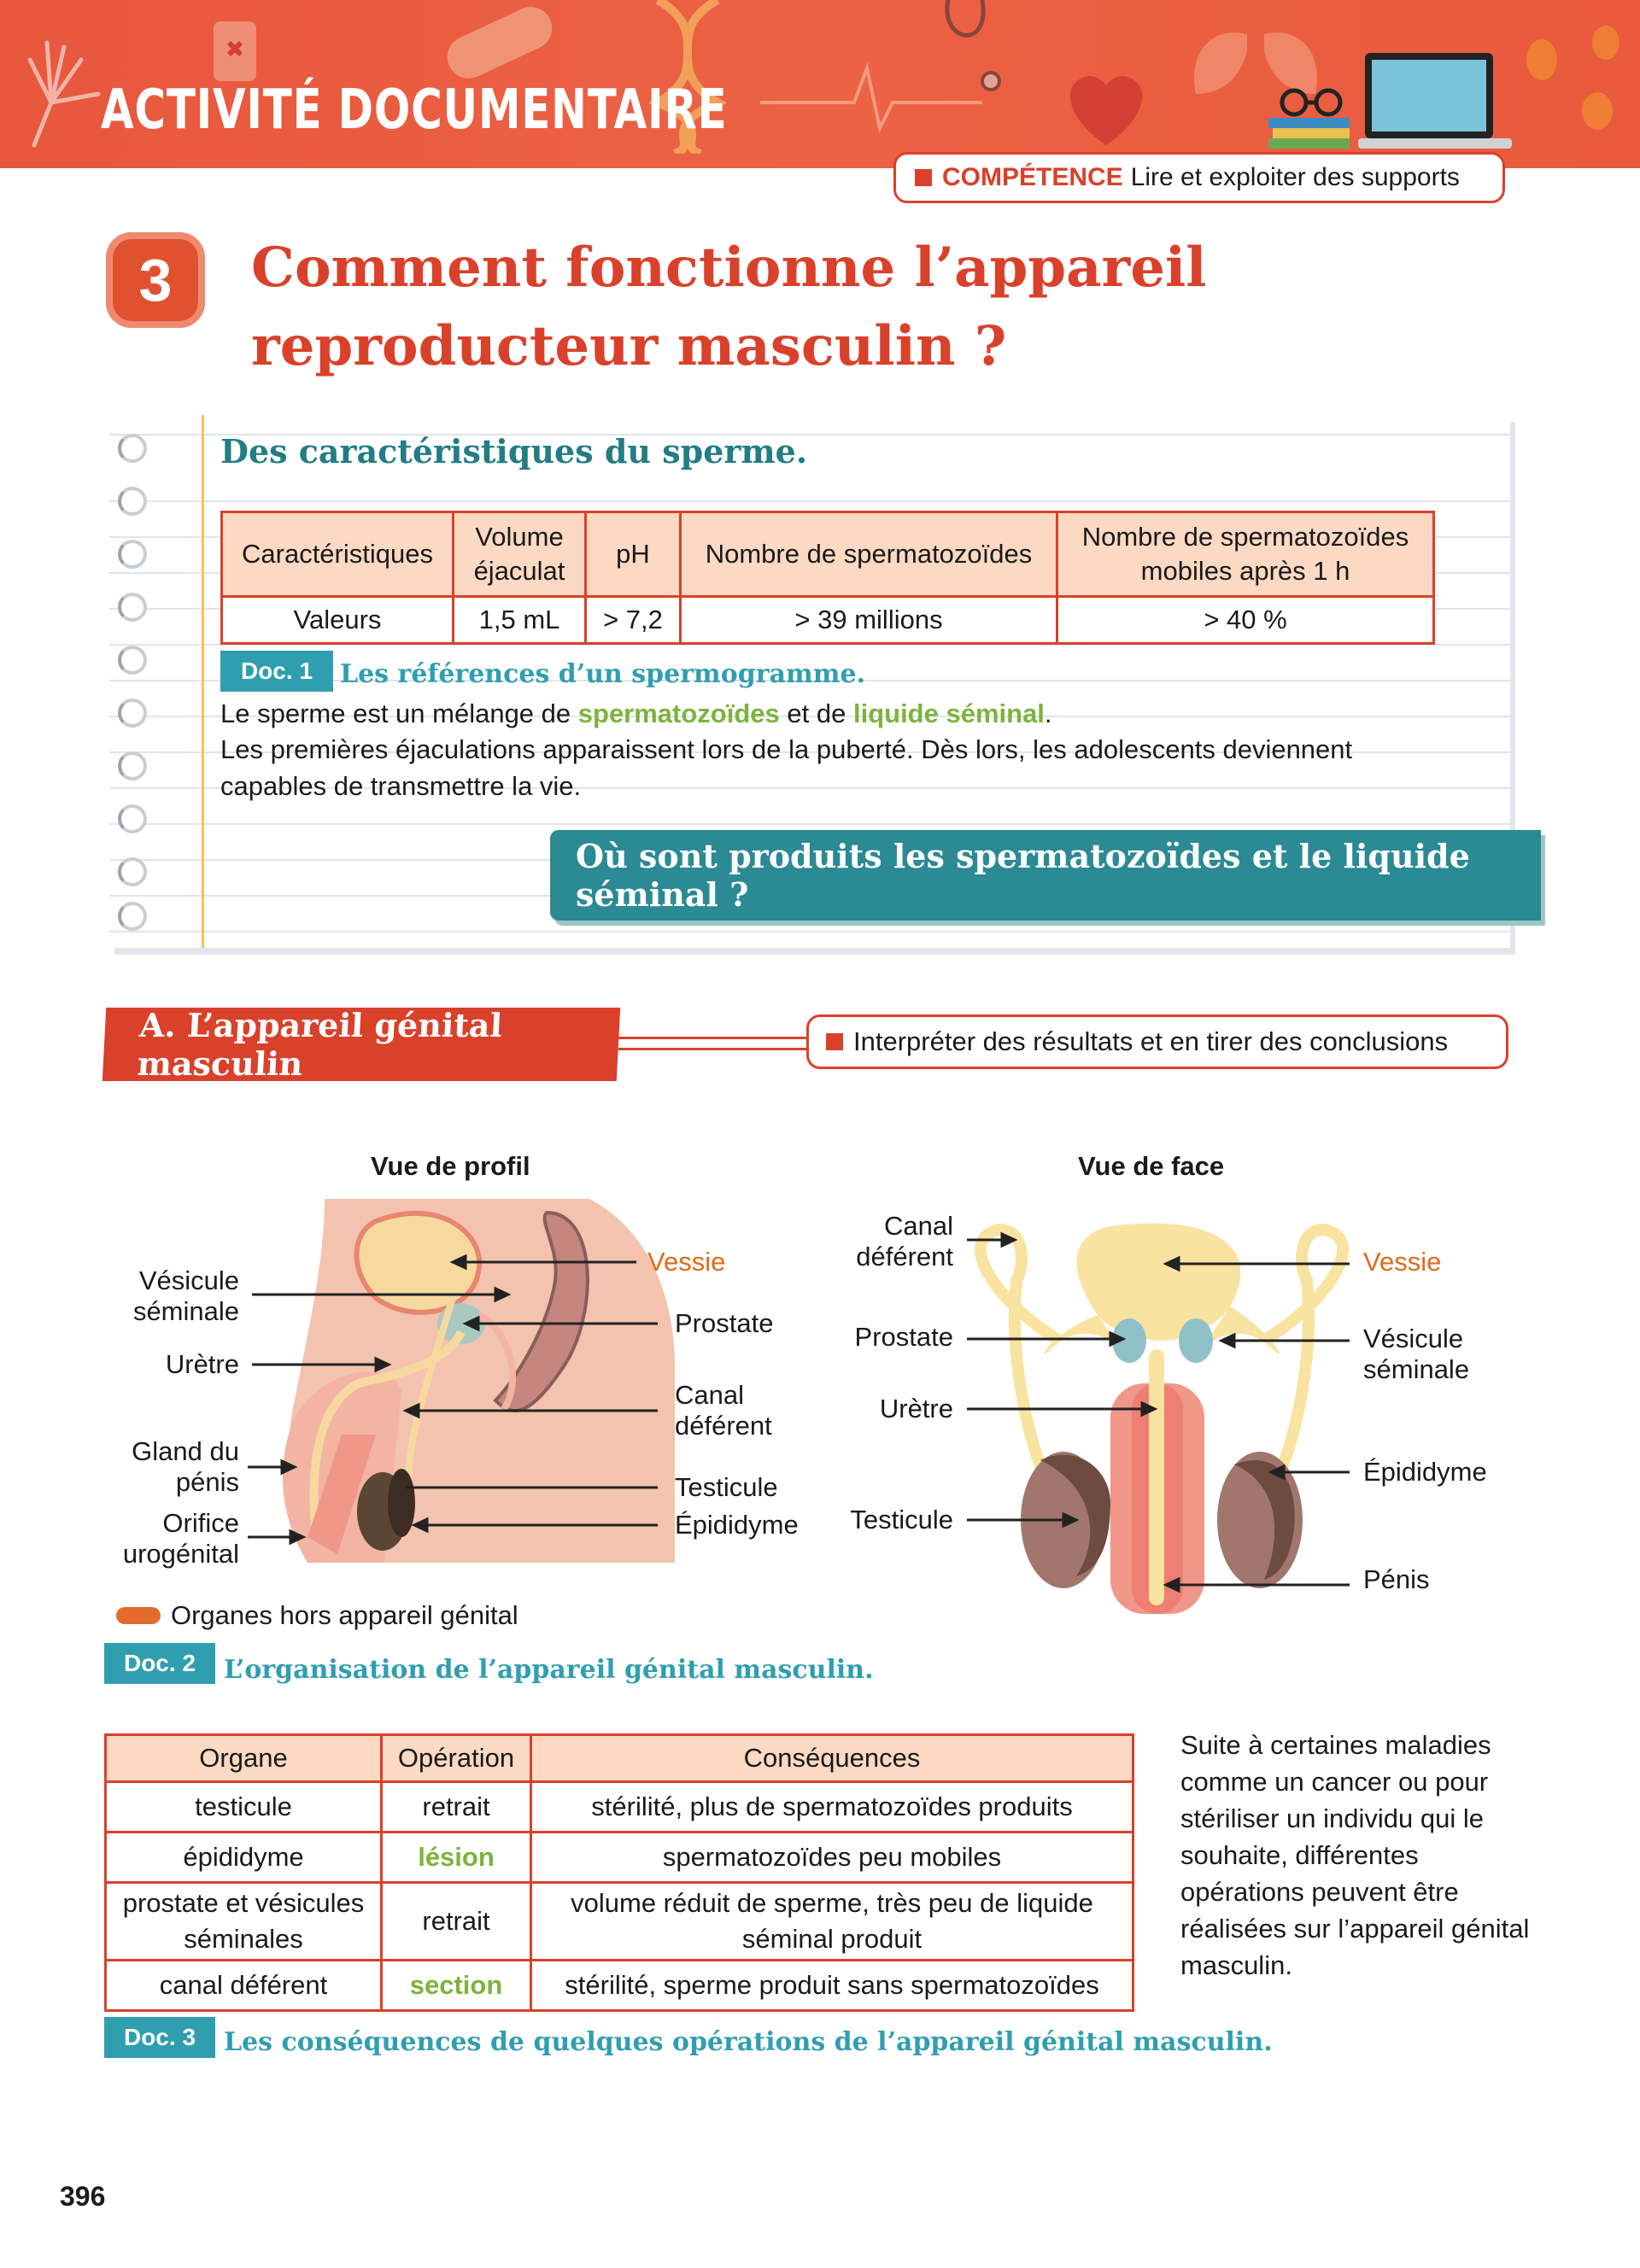 This screenshot has width=1640, height=2268. What do you see at coordinates (1396, 1579) in the screenshot?
I see `label-penis-face: Pénis` at bounding box center [1396, 1579].